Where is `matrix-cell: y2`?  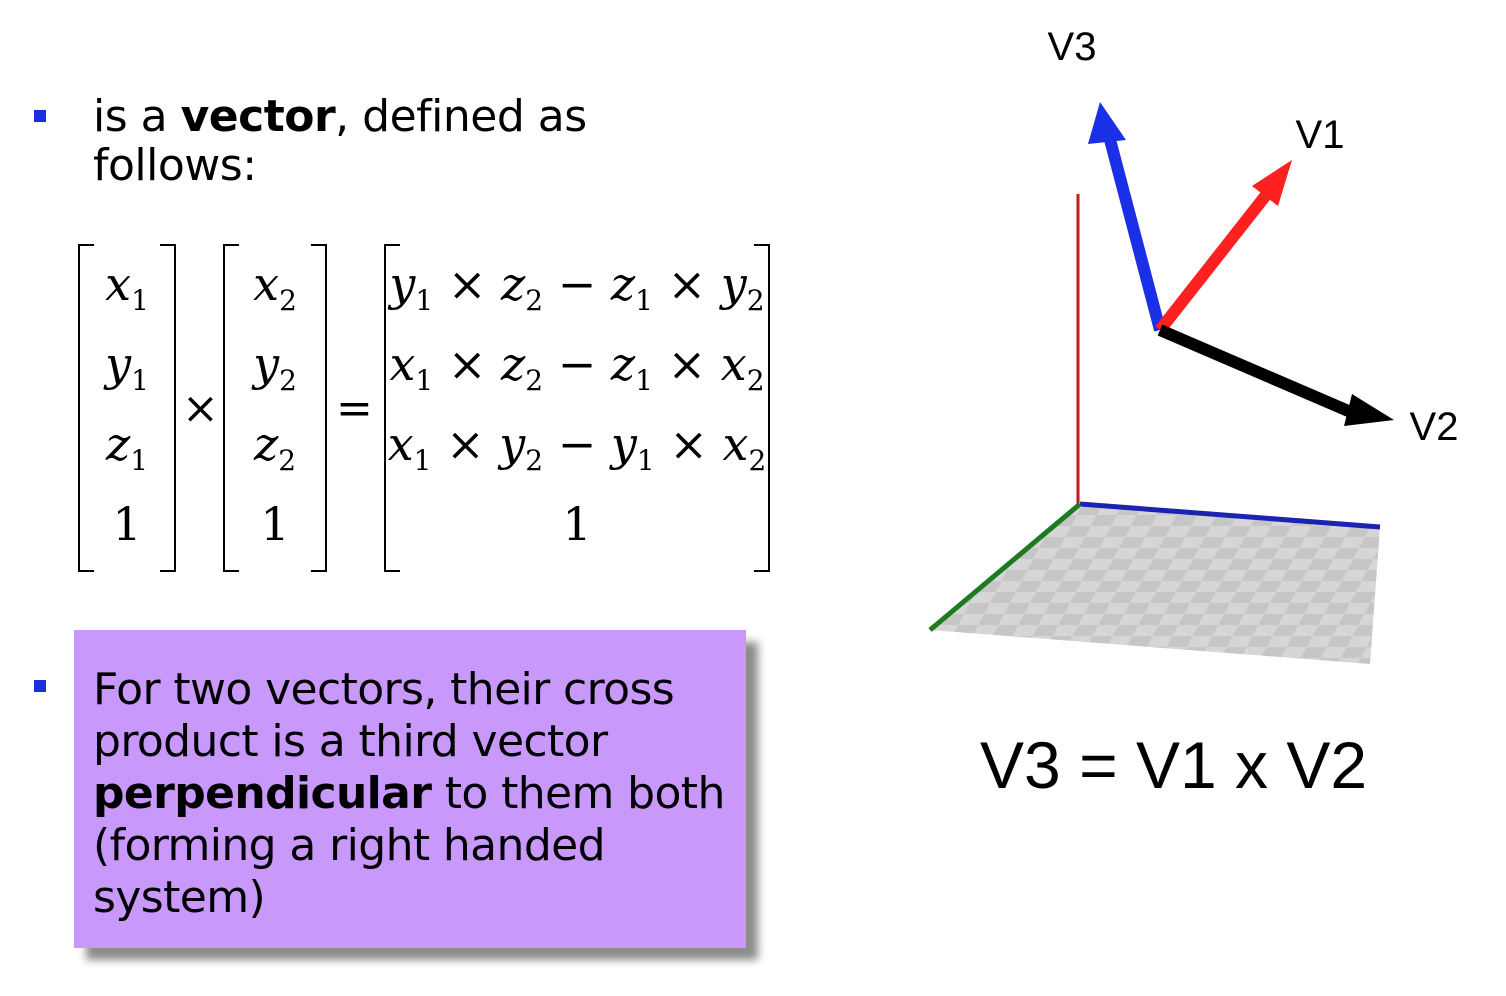
matrix-cell: y2 is located at coordinates (275, 367).